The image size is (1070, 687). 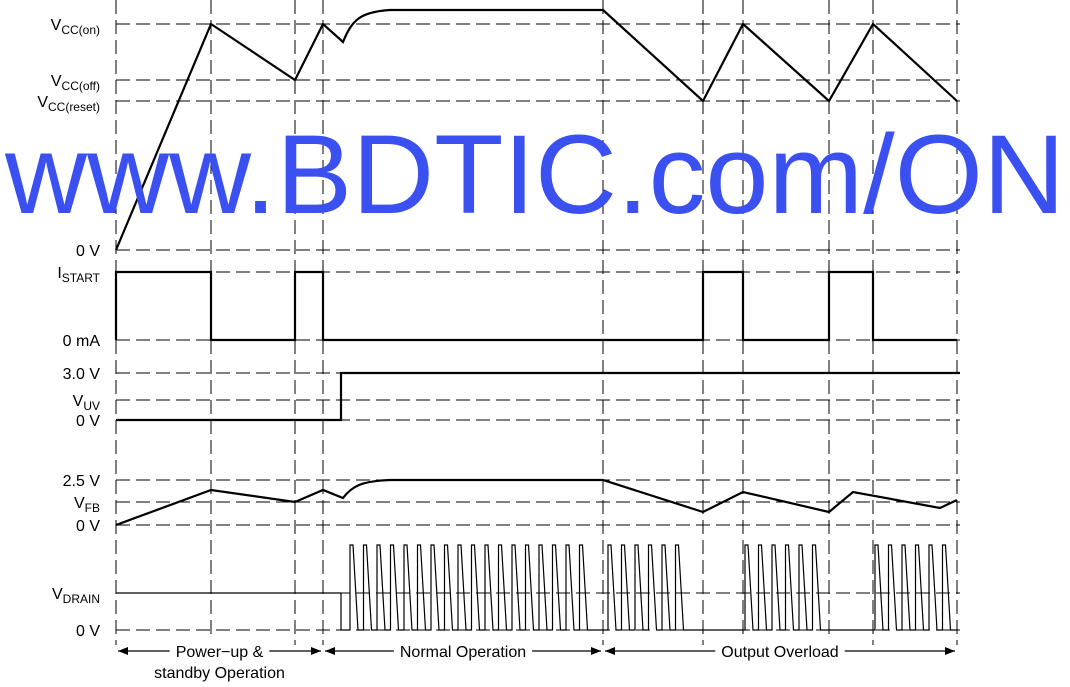 I want to click on label-main: I, so click(x=59, y=273).